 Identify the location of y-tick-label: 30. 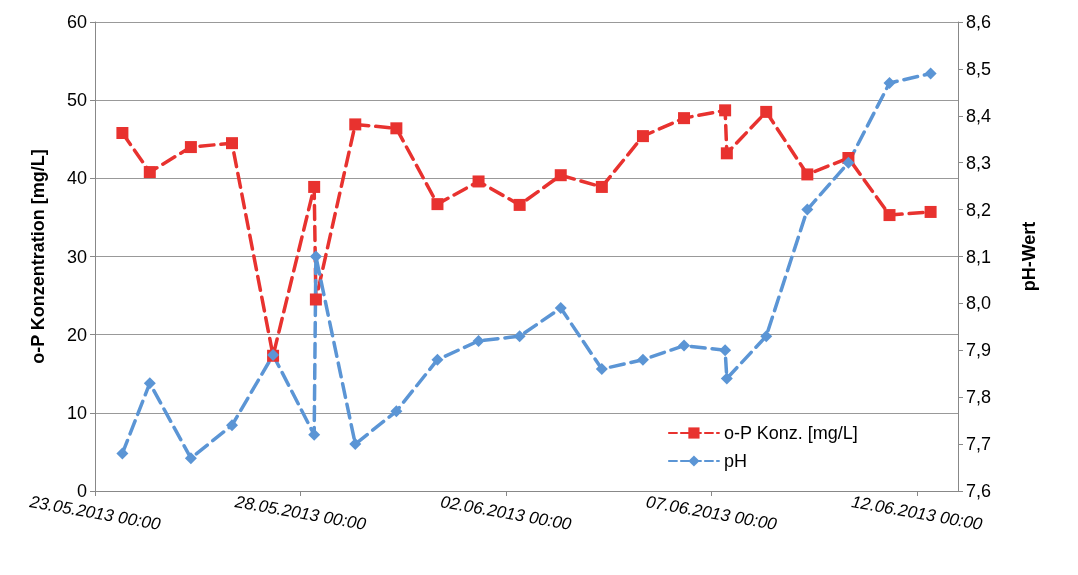
(76, 256).